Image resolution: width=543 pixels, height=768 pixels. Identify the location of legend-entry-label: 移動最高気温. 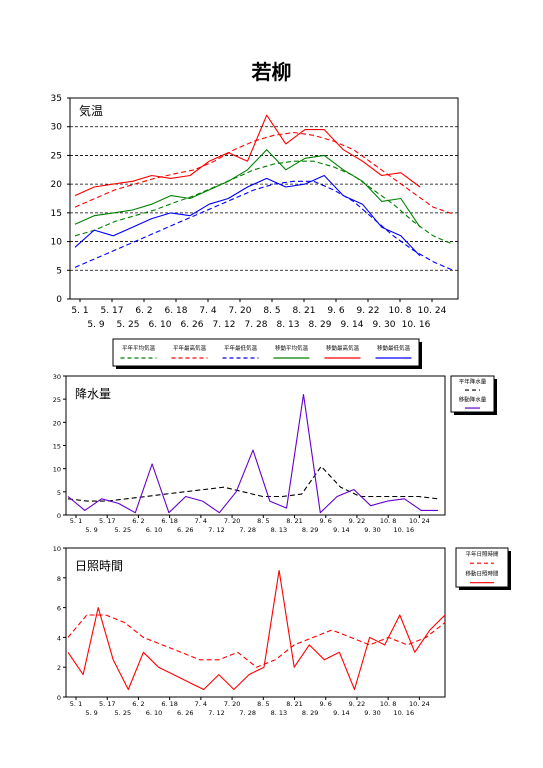
(343, 348).